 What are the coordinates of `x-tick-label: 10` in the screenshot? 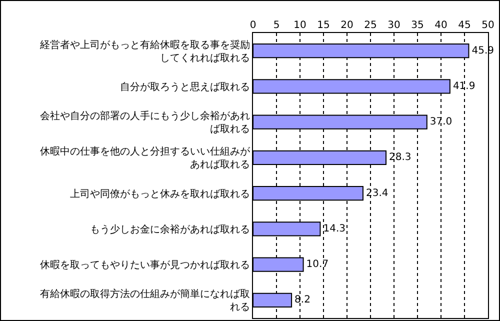 It's located at (300, 25).